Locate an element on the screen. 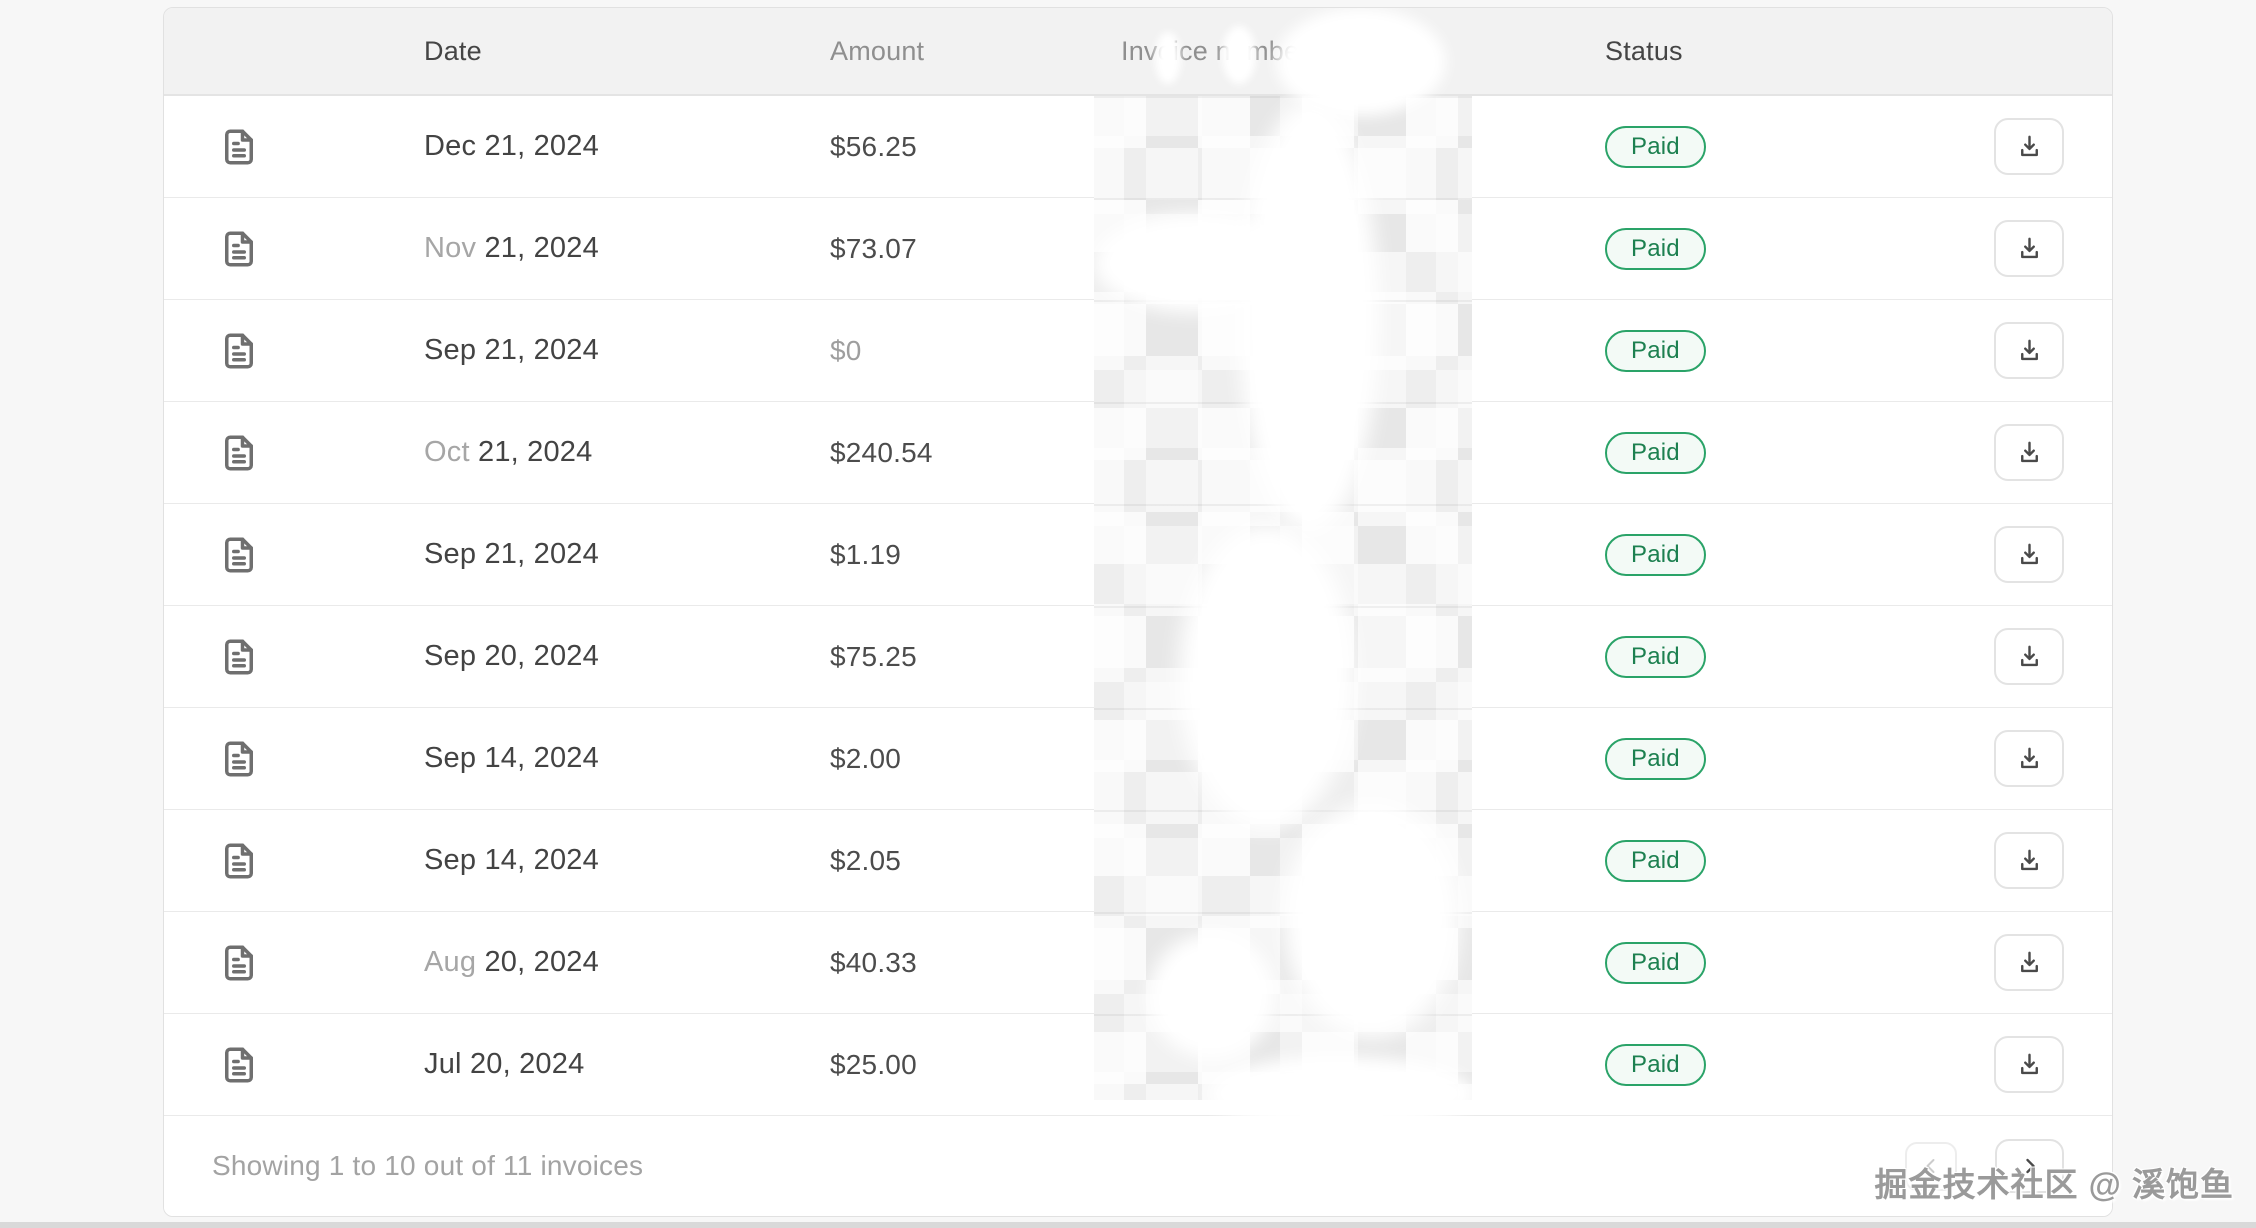  invoice-amount: $73.07 is located at coordinates (873, 248).